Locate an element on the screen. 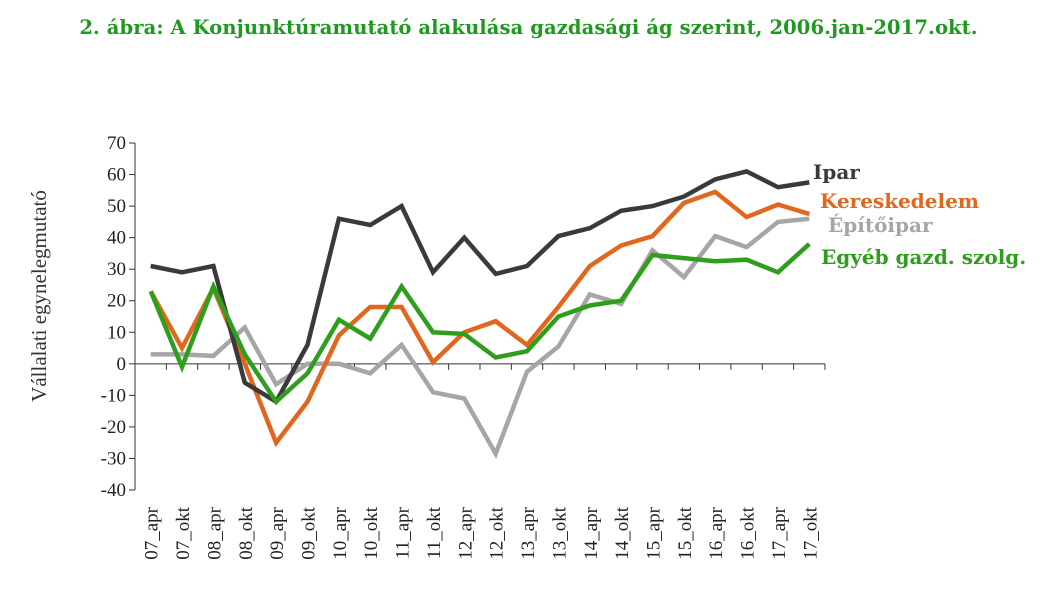  y-axis-title: Vállalati egynelegmutató is located at coordinates (39, 296).